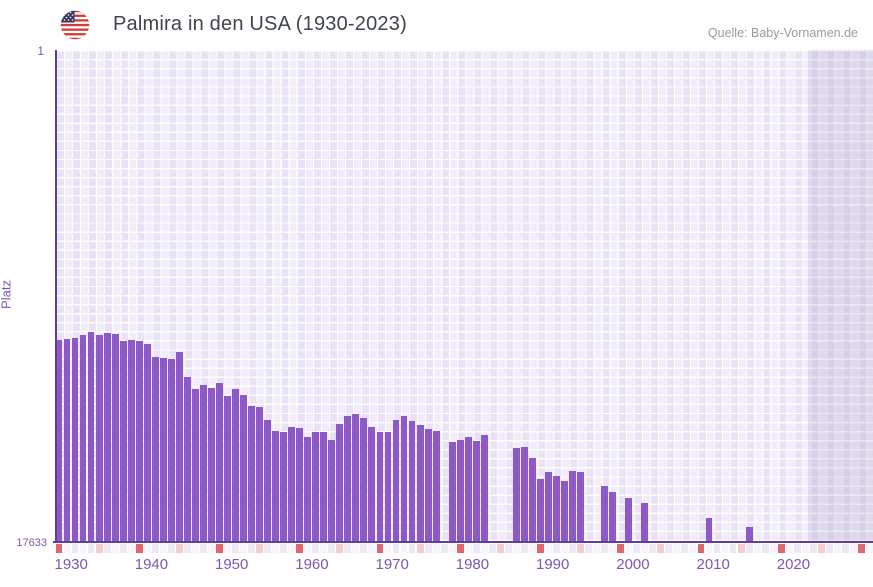  What do you see at coordinates (572, 506) in the screenshot?
I see `bar-1994` at bounding box center [572, 506].